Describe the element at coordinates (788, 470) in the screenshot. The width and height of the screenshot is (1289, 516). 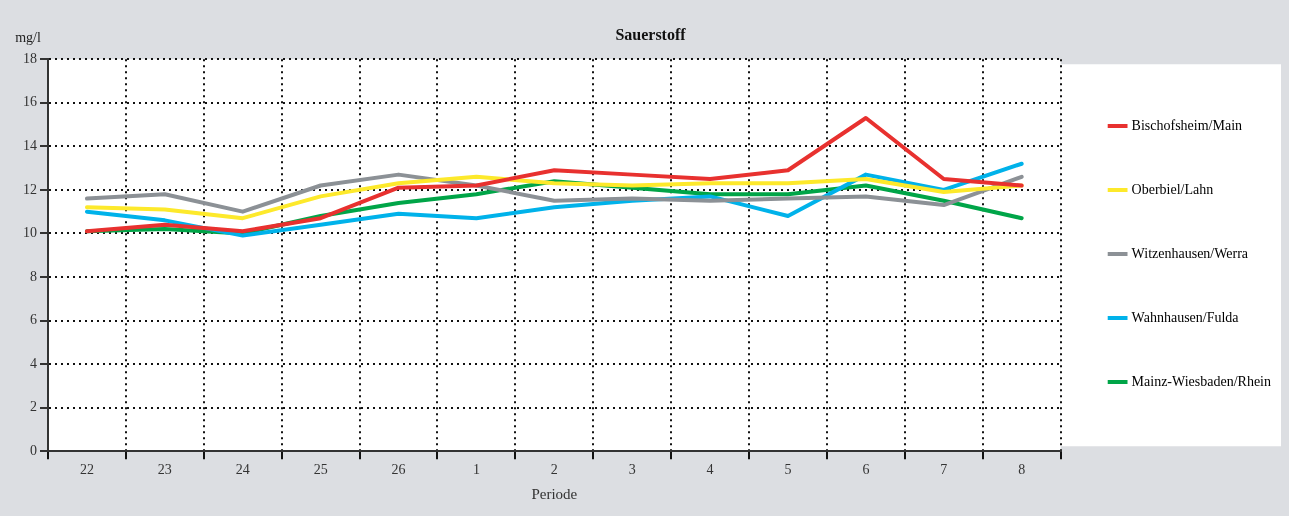
I see `x-tick-label: 5` at that location.